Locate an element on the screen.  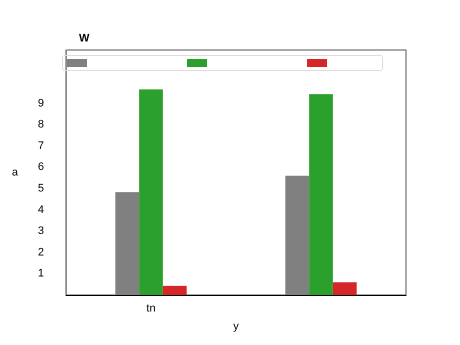
chart-title: W is located at coordinates (84, 38).